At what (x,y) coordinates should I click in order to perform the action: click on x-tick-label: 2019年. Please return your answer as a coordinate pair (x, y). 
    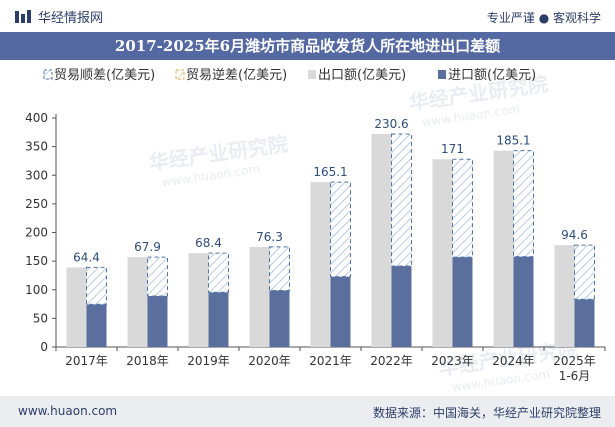
    Looking at the image, I should click on (208, 361).